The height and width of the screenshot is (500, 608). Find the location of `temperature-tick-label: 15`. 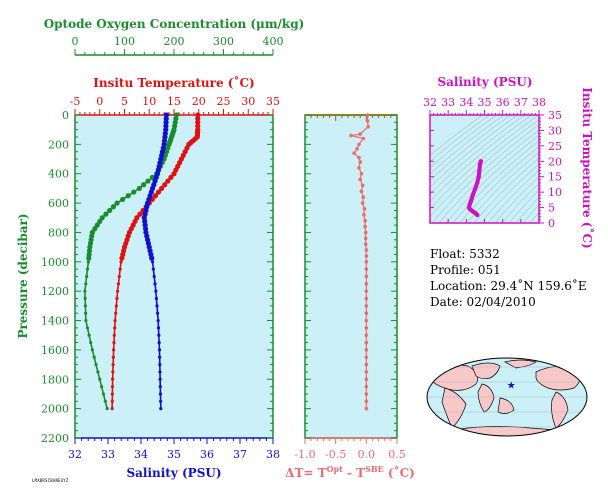

temperature-tick-label: 15 is located at coordinates (174, 101).